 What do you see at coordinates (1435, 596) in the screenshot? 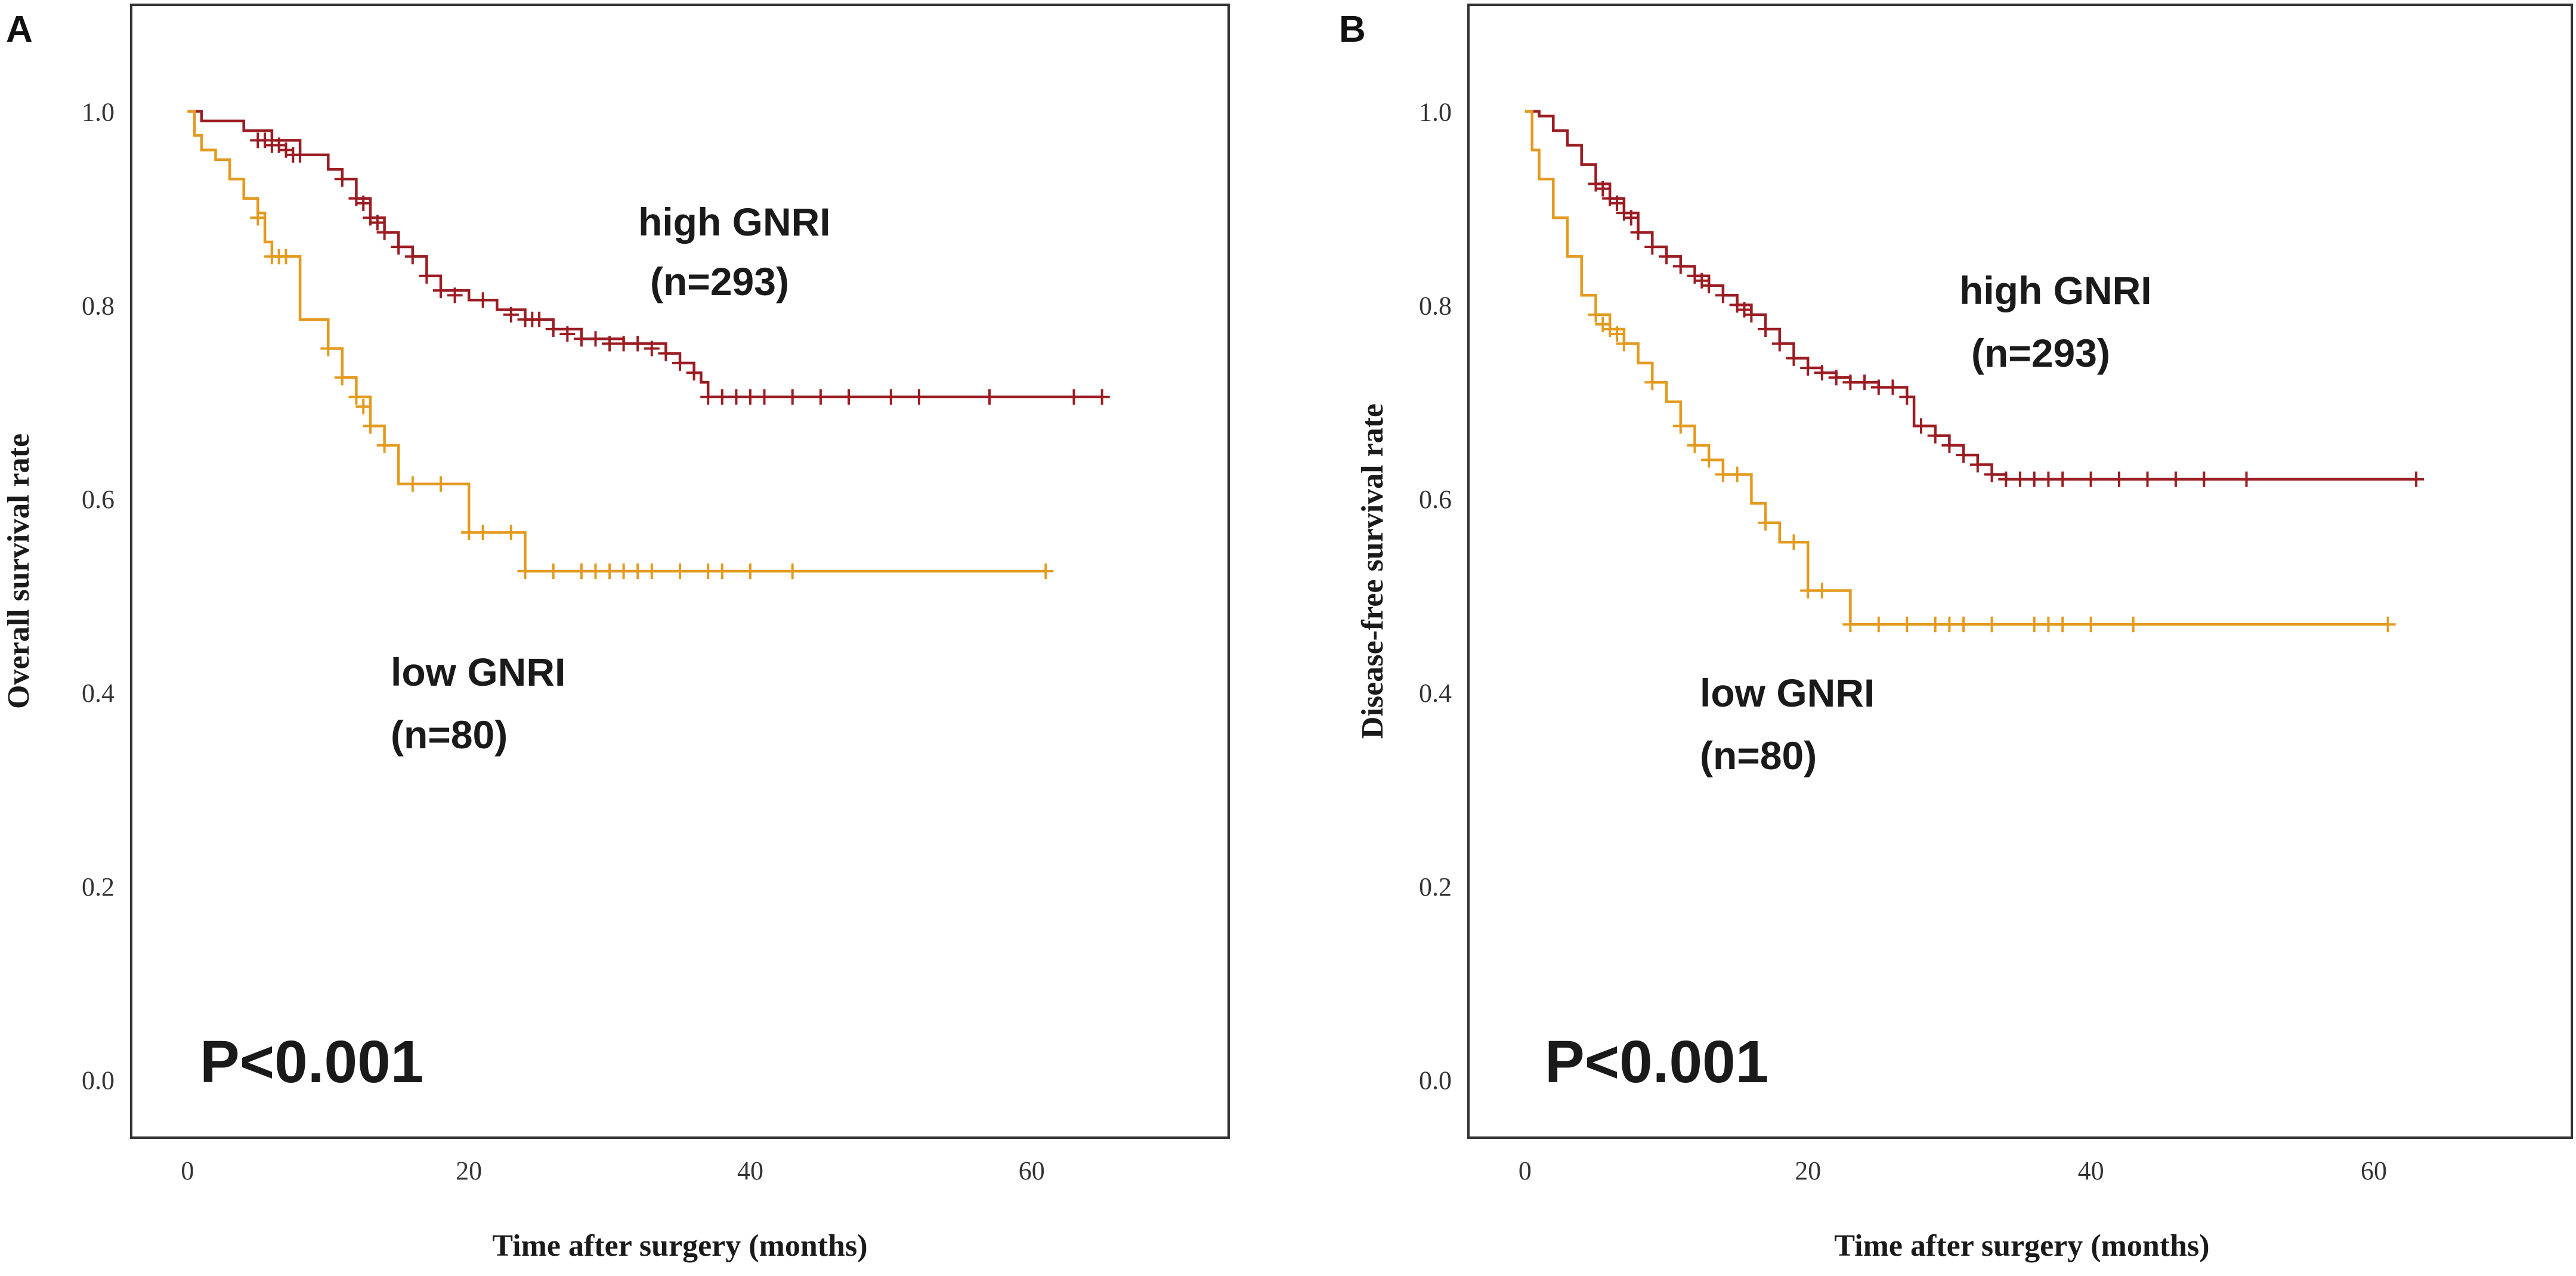
I see `y-axis-ticks-b: 0.0 0.2 0.4 0.6 0.8 1.0` at bounding box center [1435, 596].